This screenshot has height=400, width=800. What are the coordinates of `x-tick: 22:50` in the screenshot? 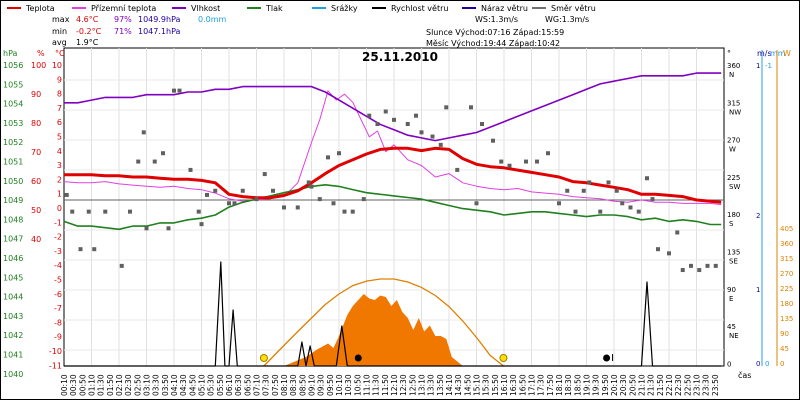 It's located at (687, 385).